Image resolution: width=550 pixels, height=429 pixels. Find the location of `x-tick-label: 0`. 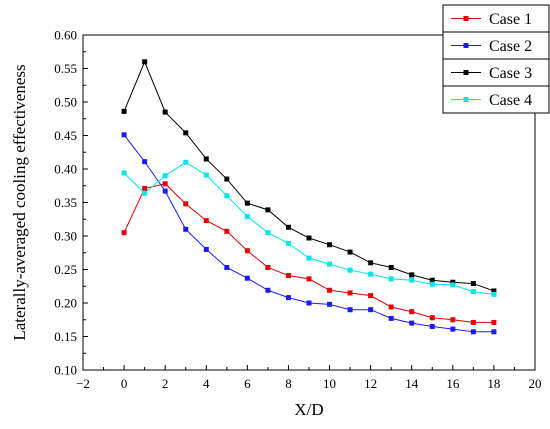

x-tick-label: 0 is located at coordinates (124, 383).